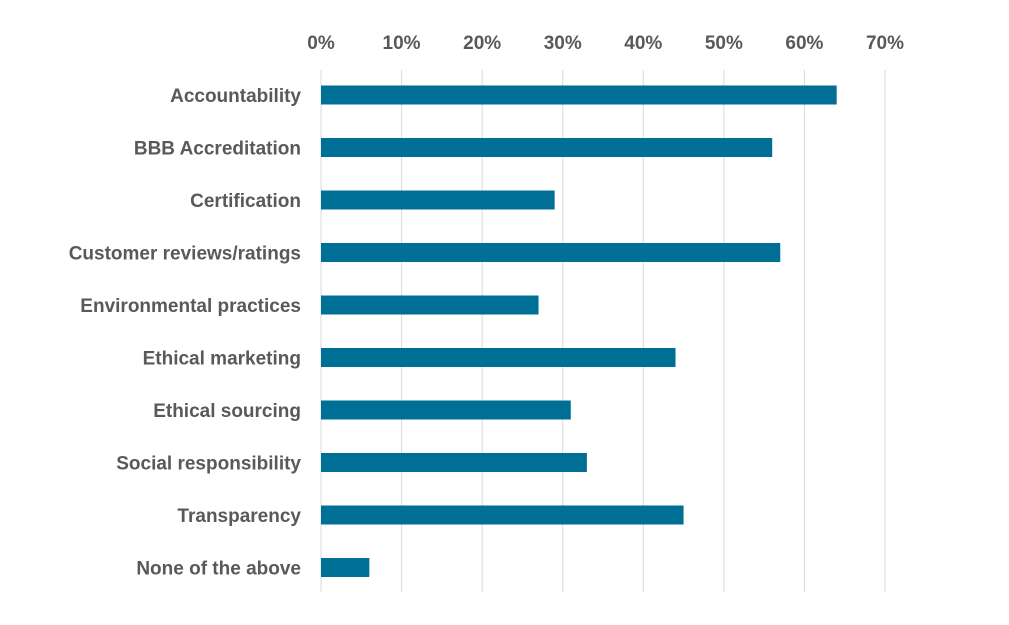 The height and width of the screenshot is (625, 1009). I want to click on bar-ethical-sourcing, so click(446, 410).